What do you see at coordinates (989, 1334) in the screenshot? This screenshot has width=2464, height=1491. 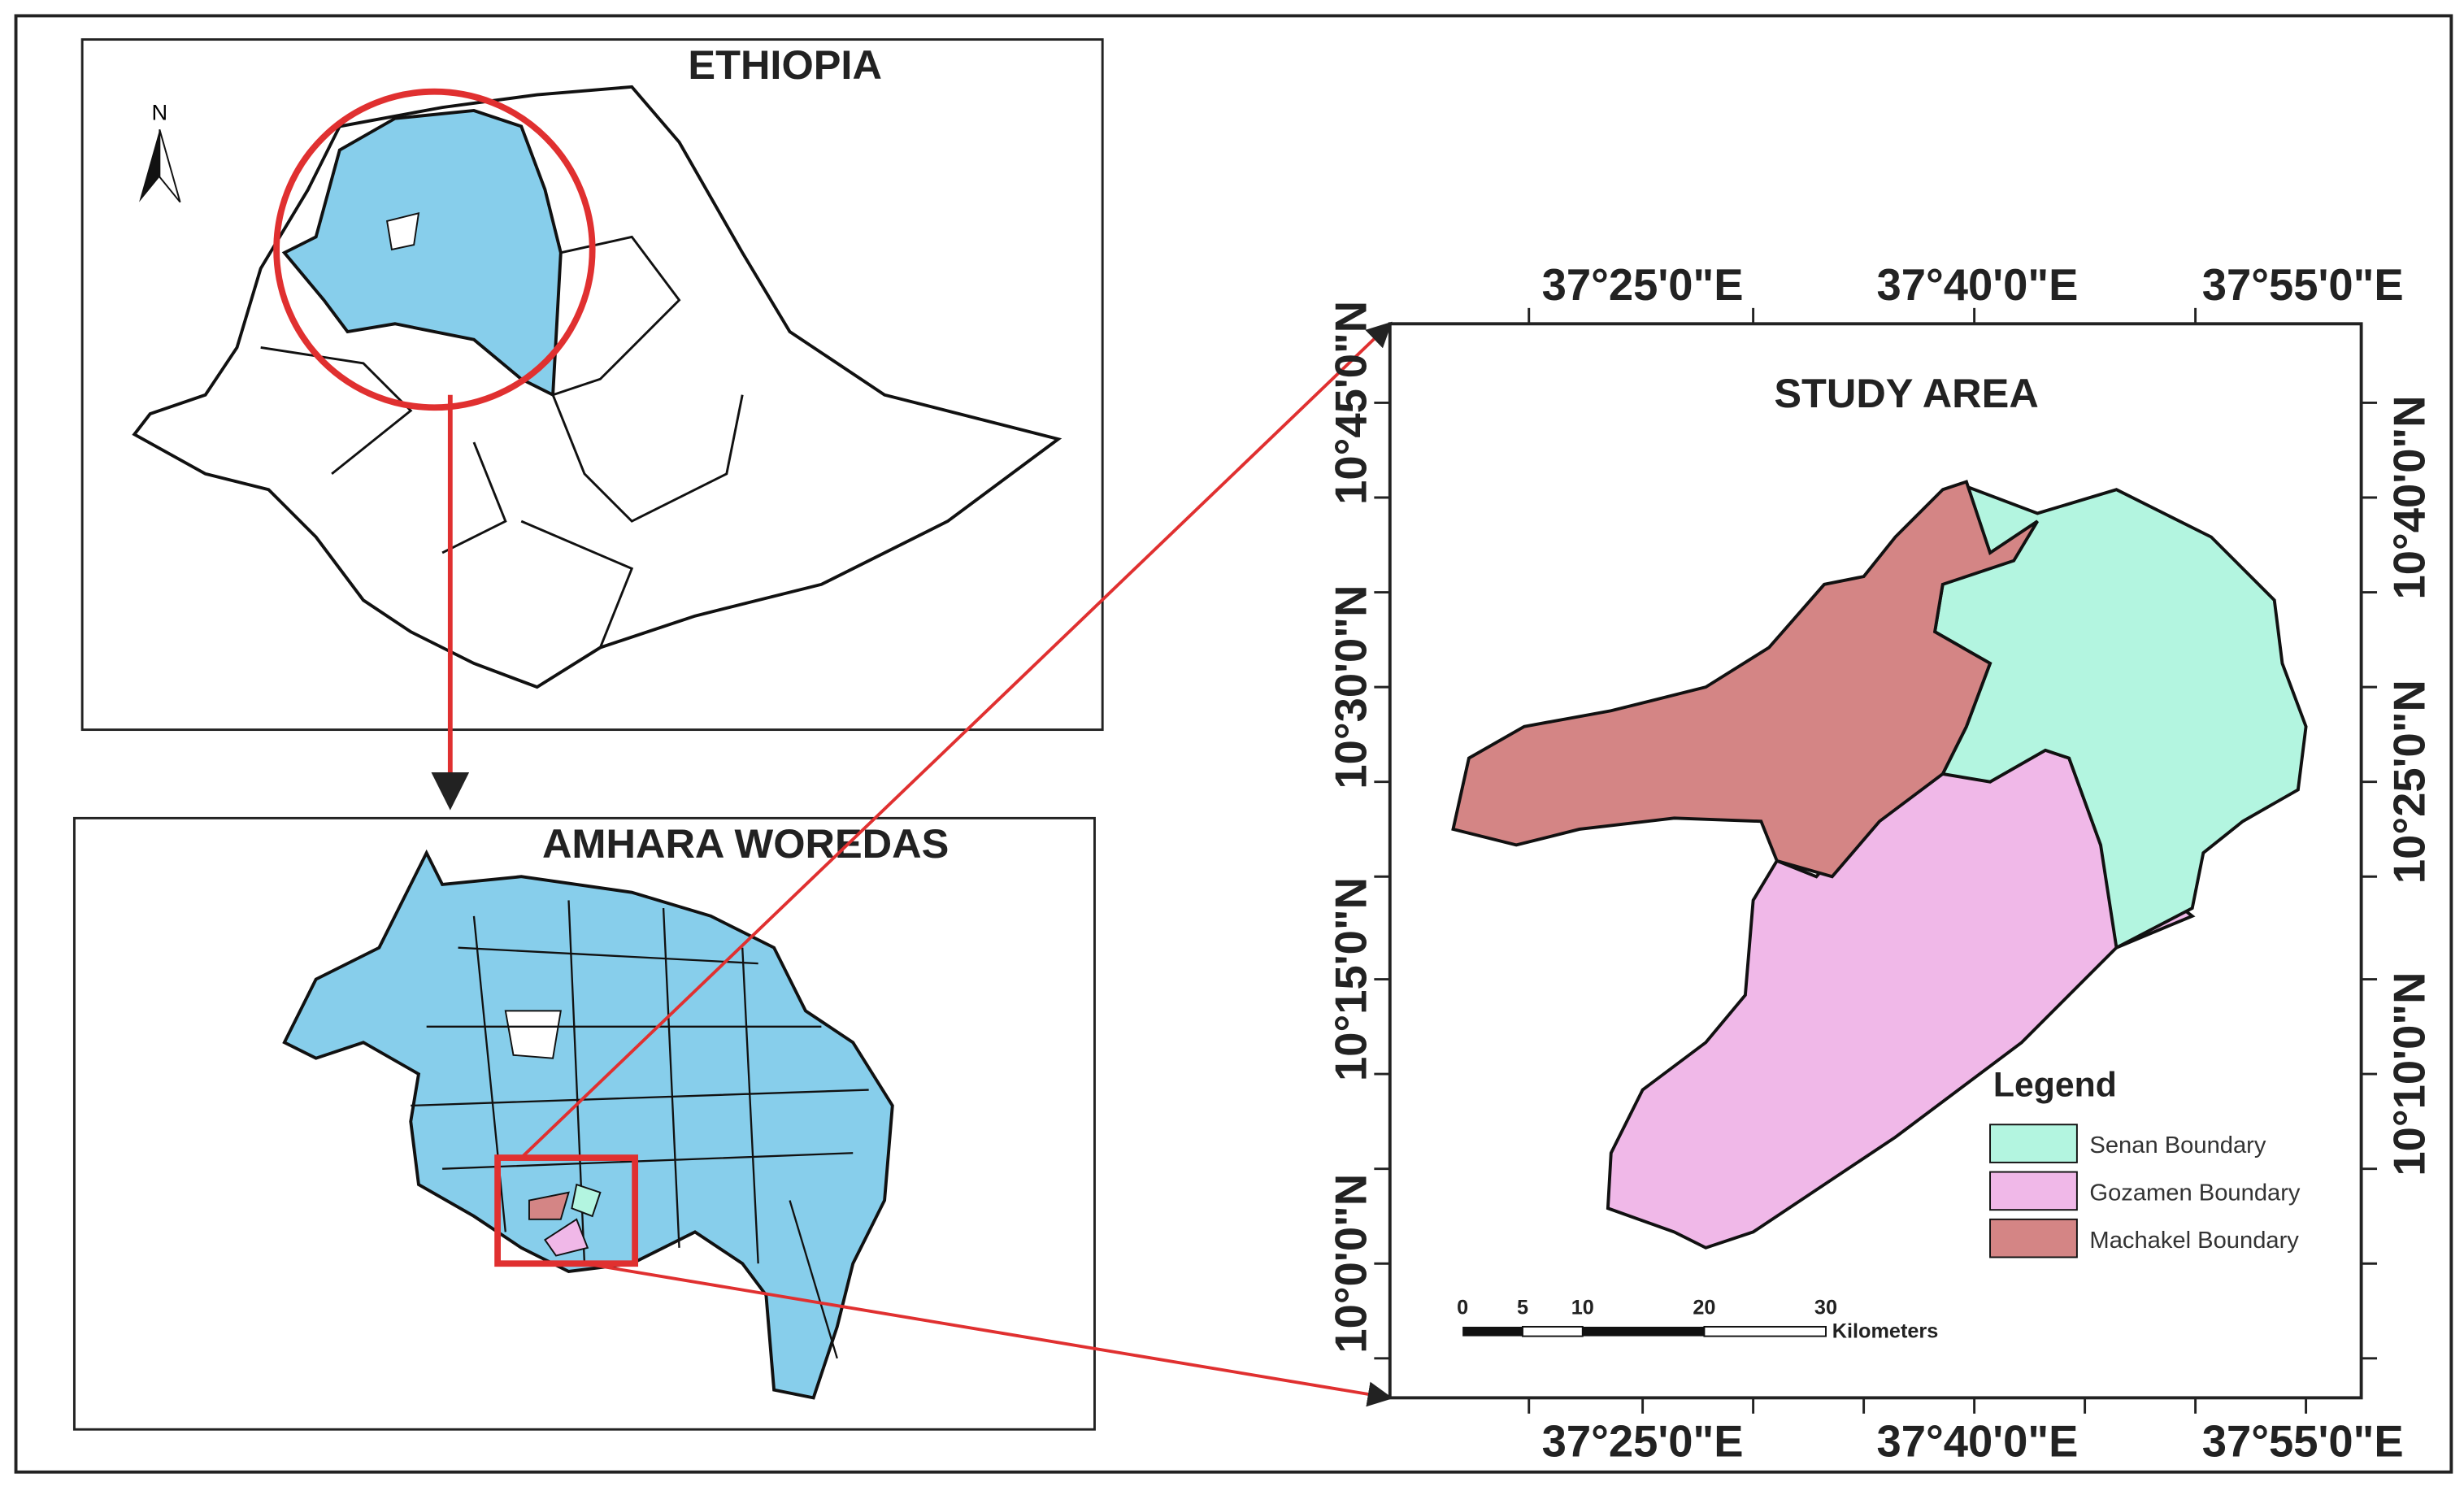 I see `connector` at bounding box center [989, 1334].